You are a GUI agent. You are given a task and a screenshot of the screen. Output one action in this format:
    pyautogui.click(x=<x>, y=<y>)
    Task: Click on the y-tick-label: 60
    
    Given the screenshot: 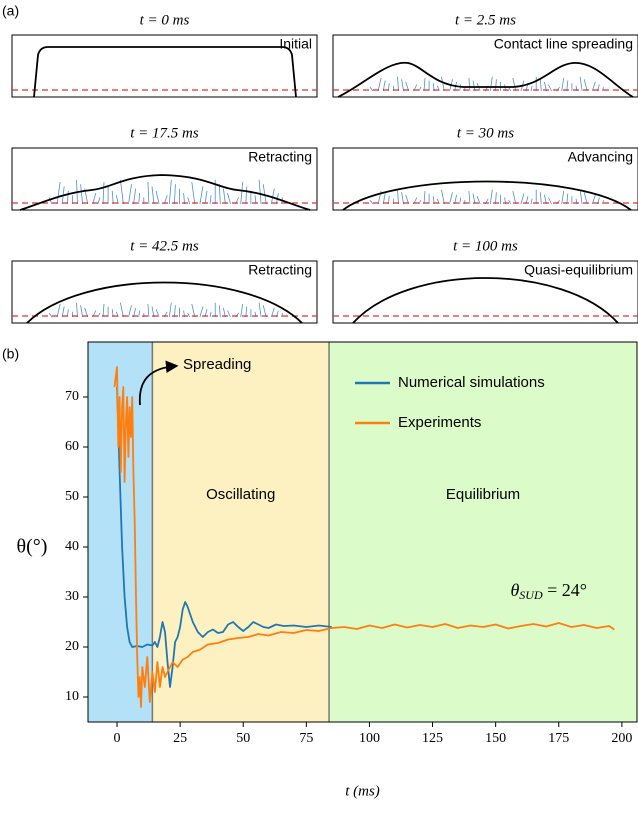 What is the action you would take?
    pyautogui.click(x=72, y=446)
    